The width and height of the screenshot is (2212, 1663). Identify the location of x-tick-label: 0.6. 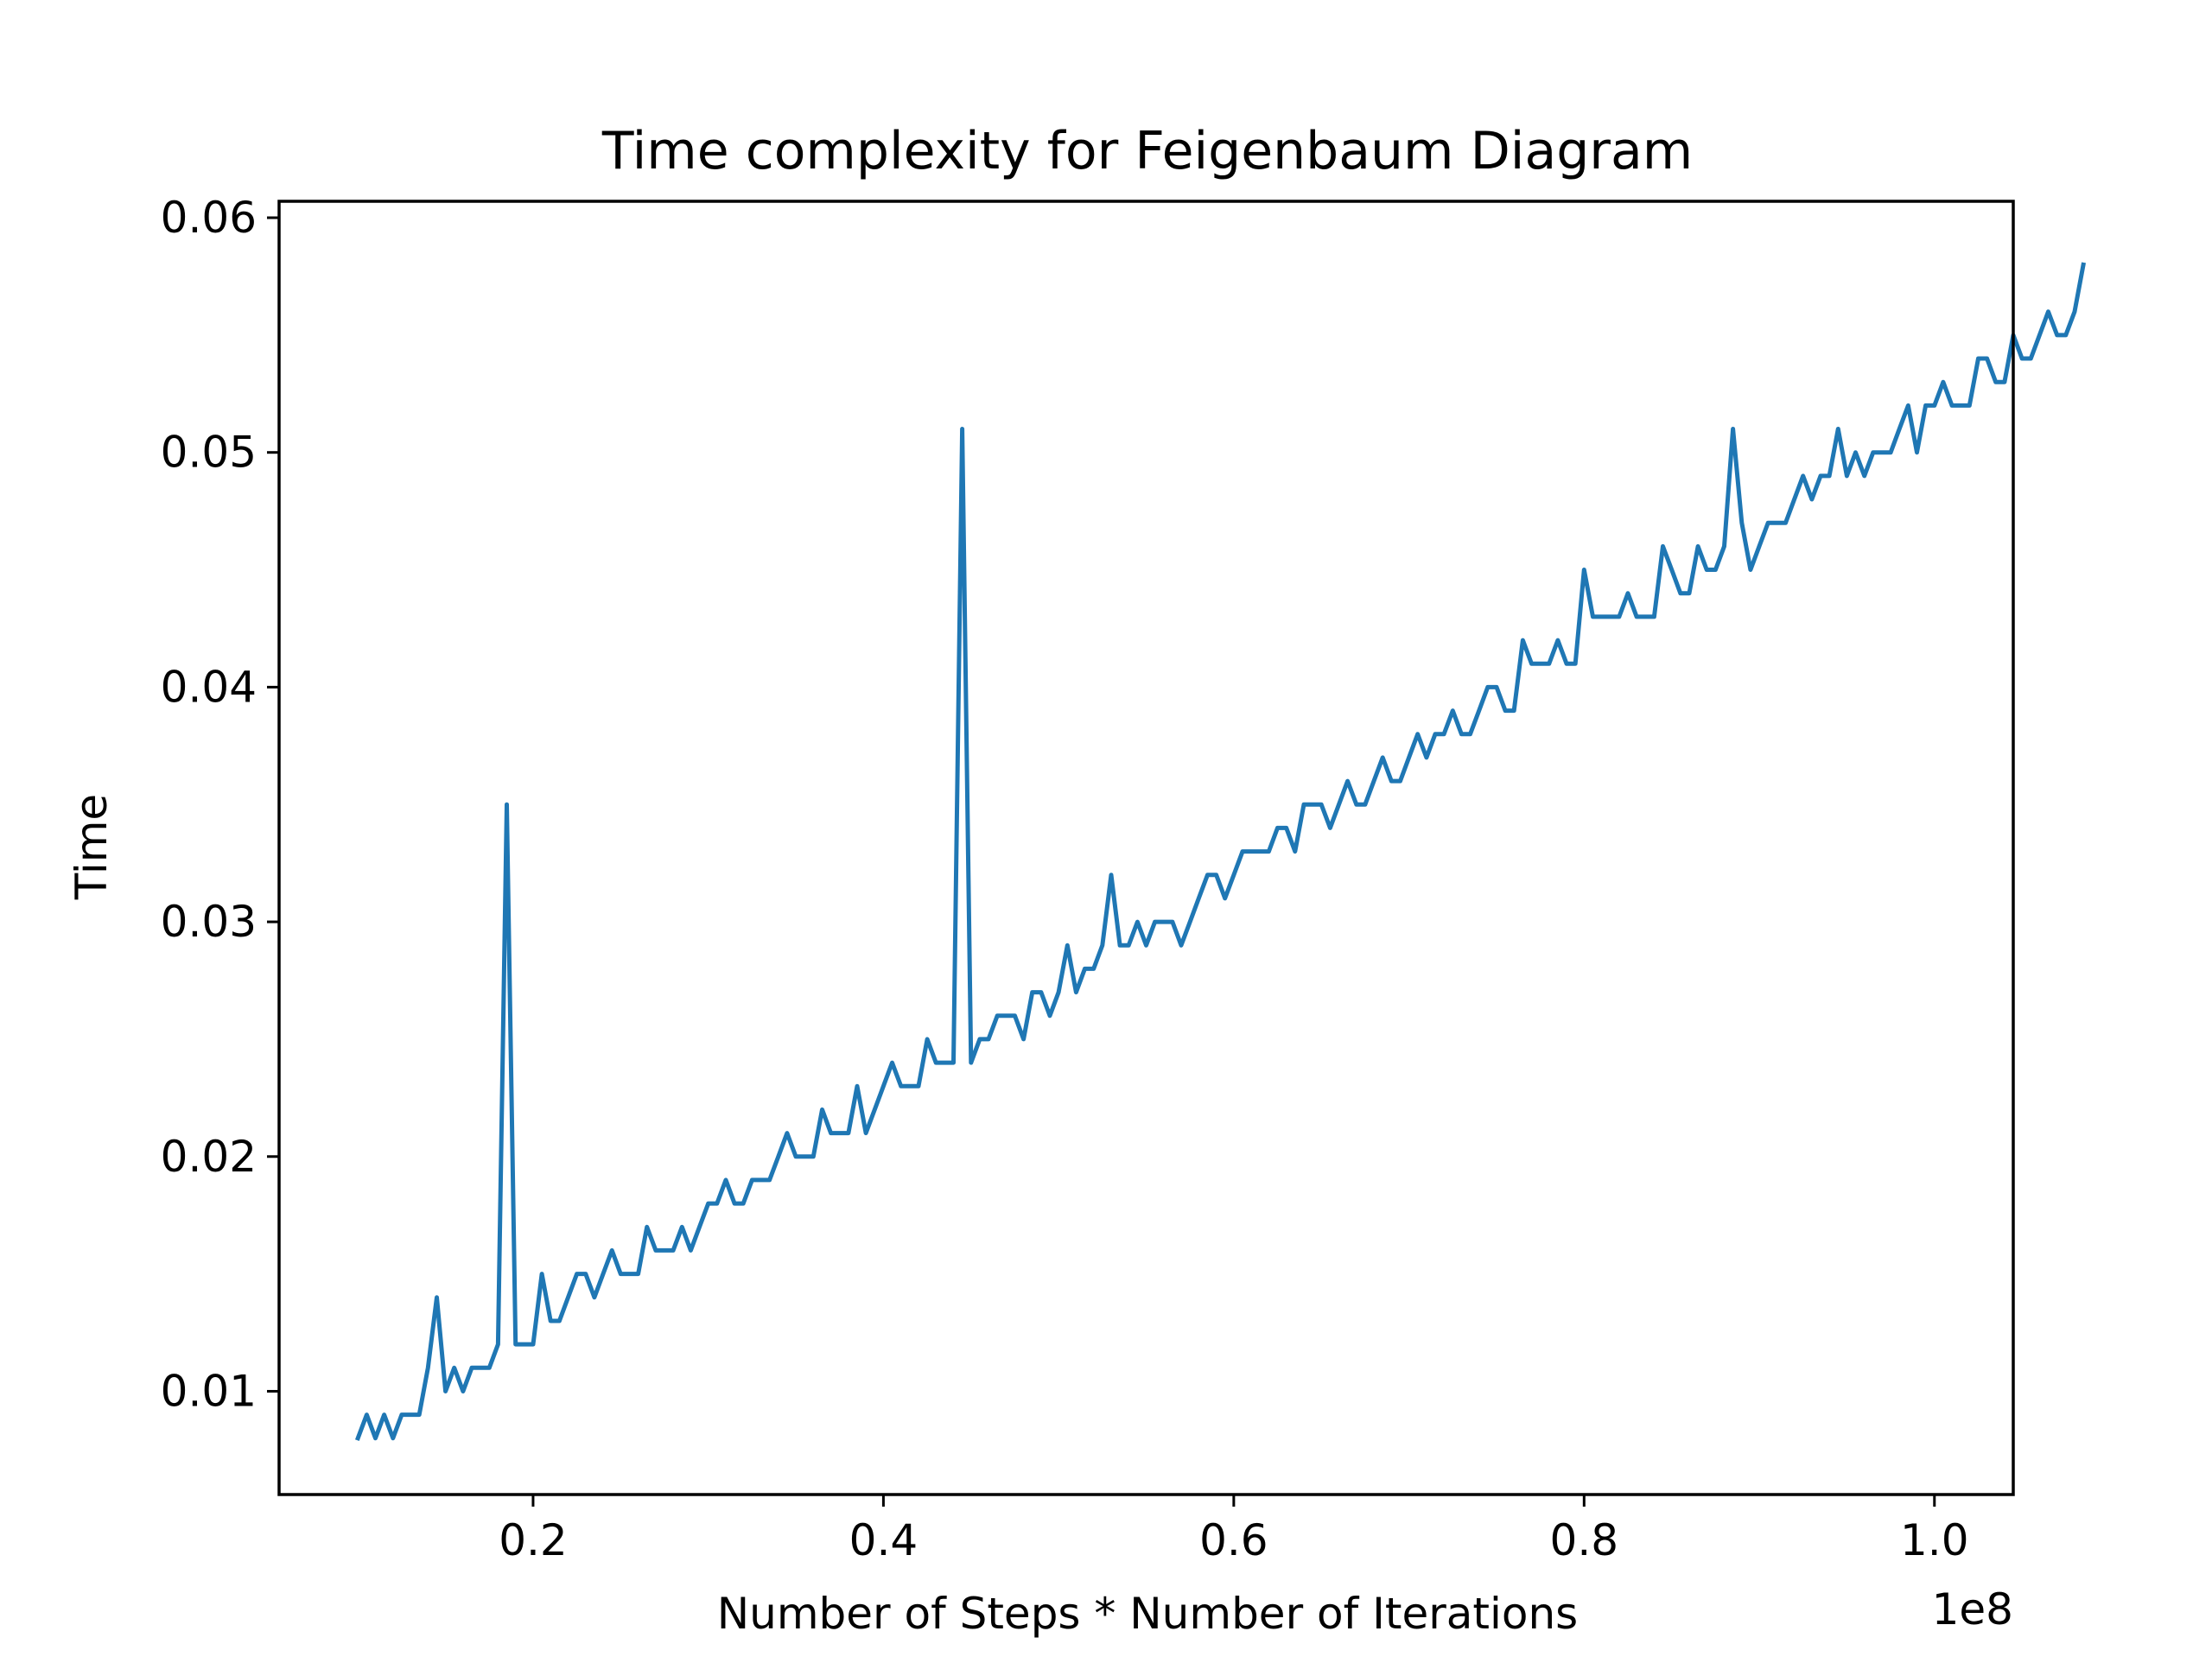
(1233, 1540).